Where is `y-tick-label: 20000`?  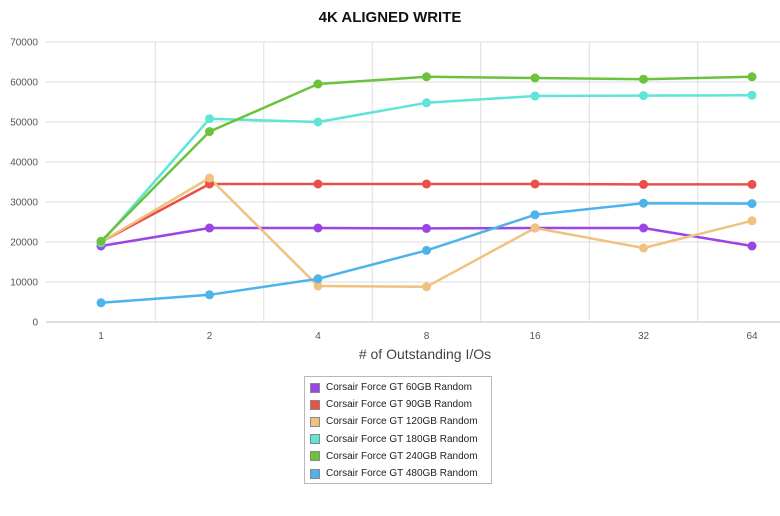
y-tick-label: 20000 is located at coordinates (24, 243).